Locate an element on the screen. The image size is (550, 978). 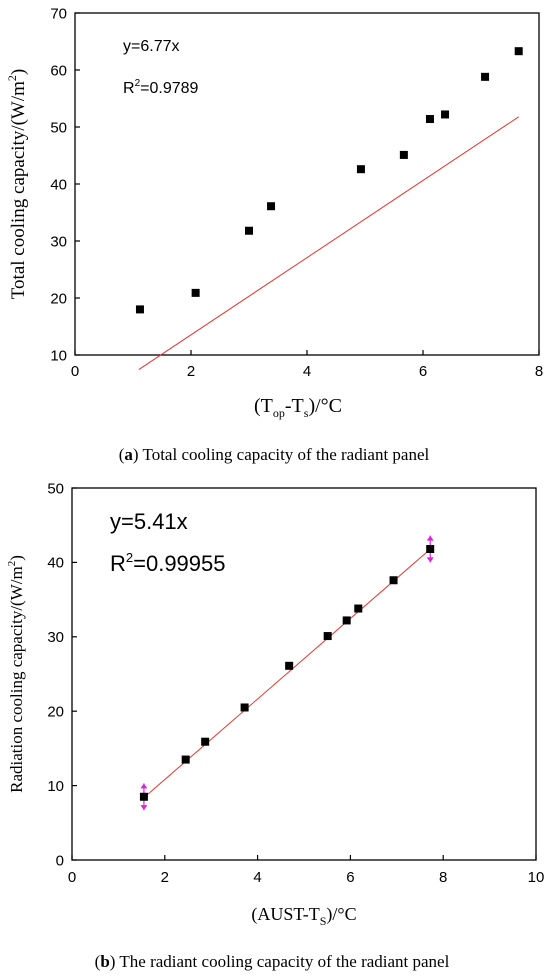
chart-b-x-tick-label: 6 is located at coordinates (350, 877).